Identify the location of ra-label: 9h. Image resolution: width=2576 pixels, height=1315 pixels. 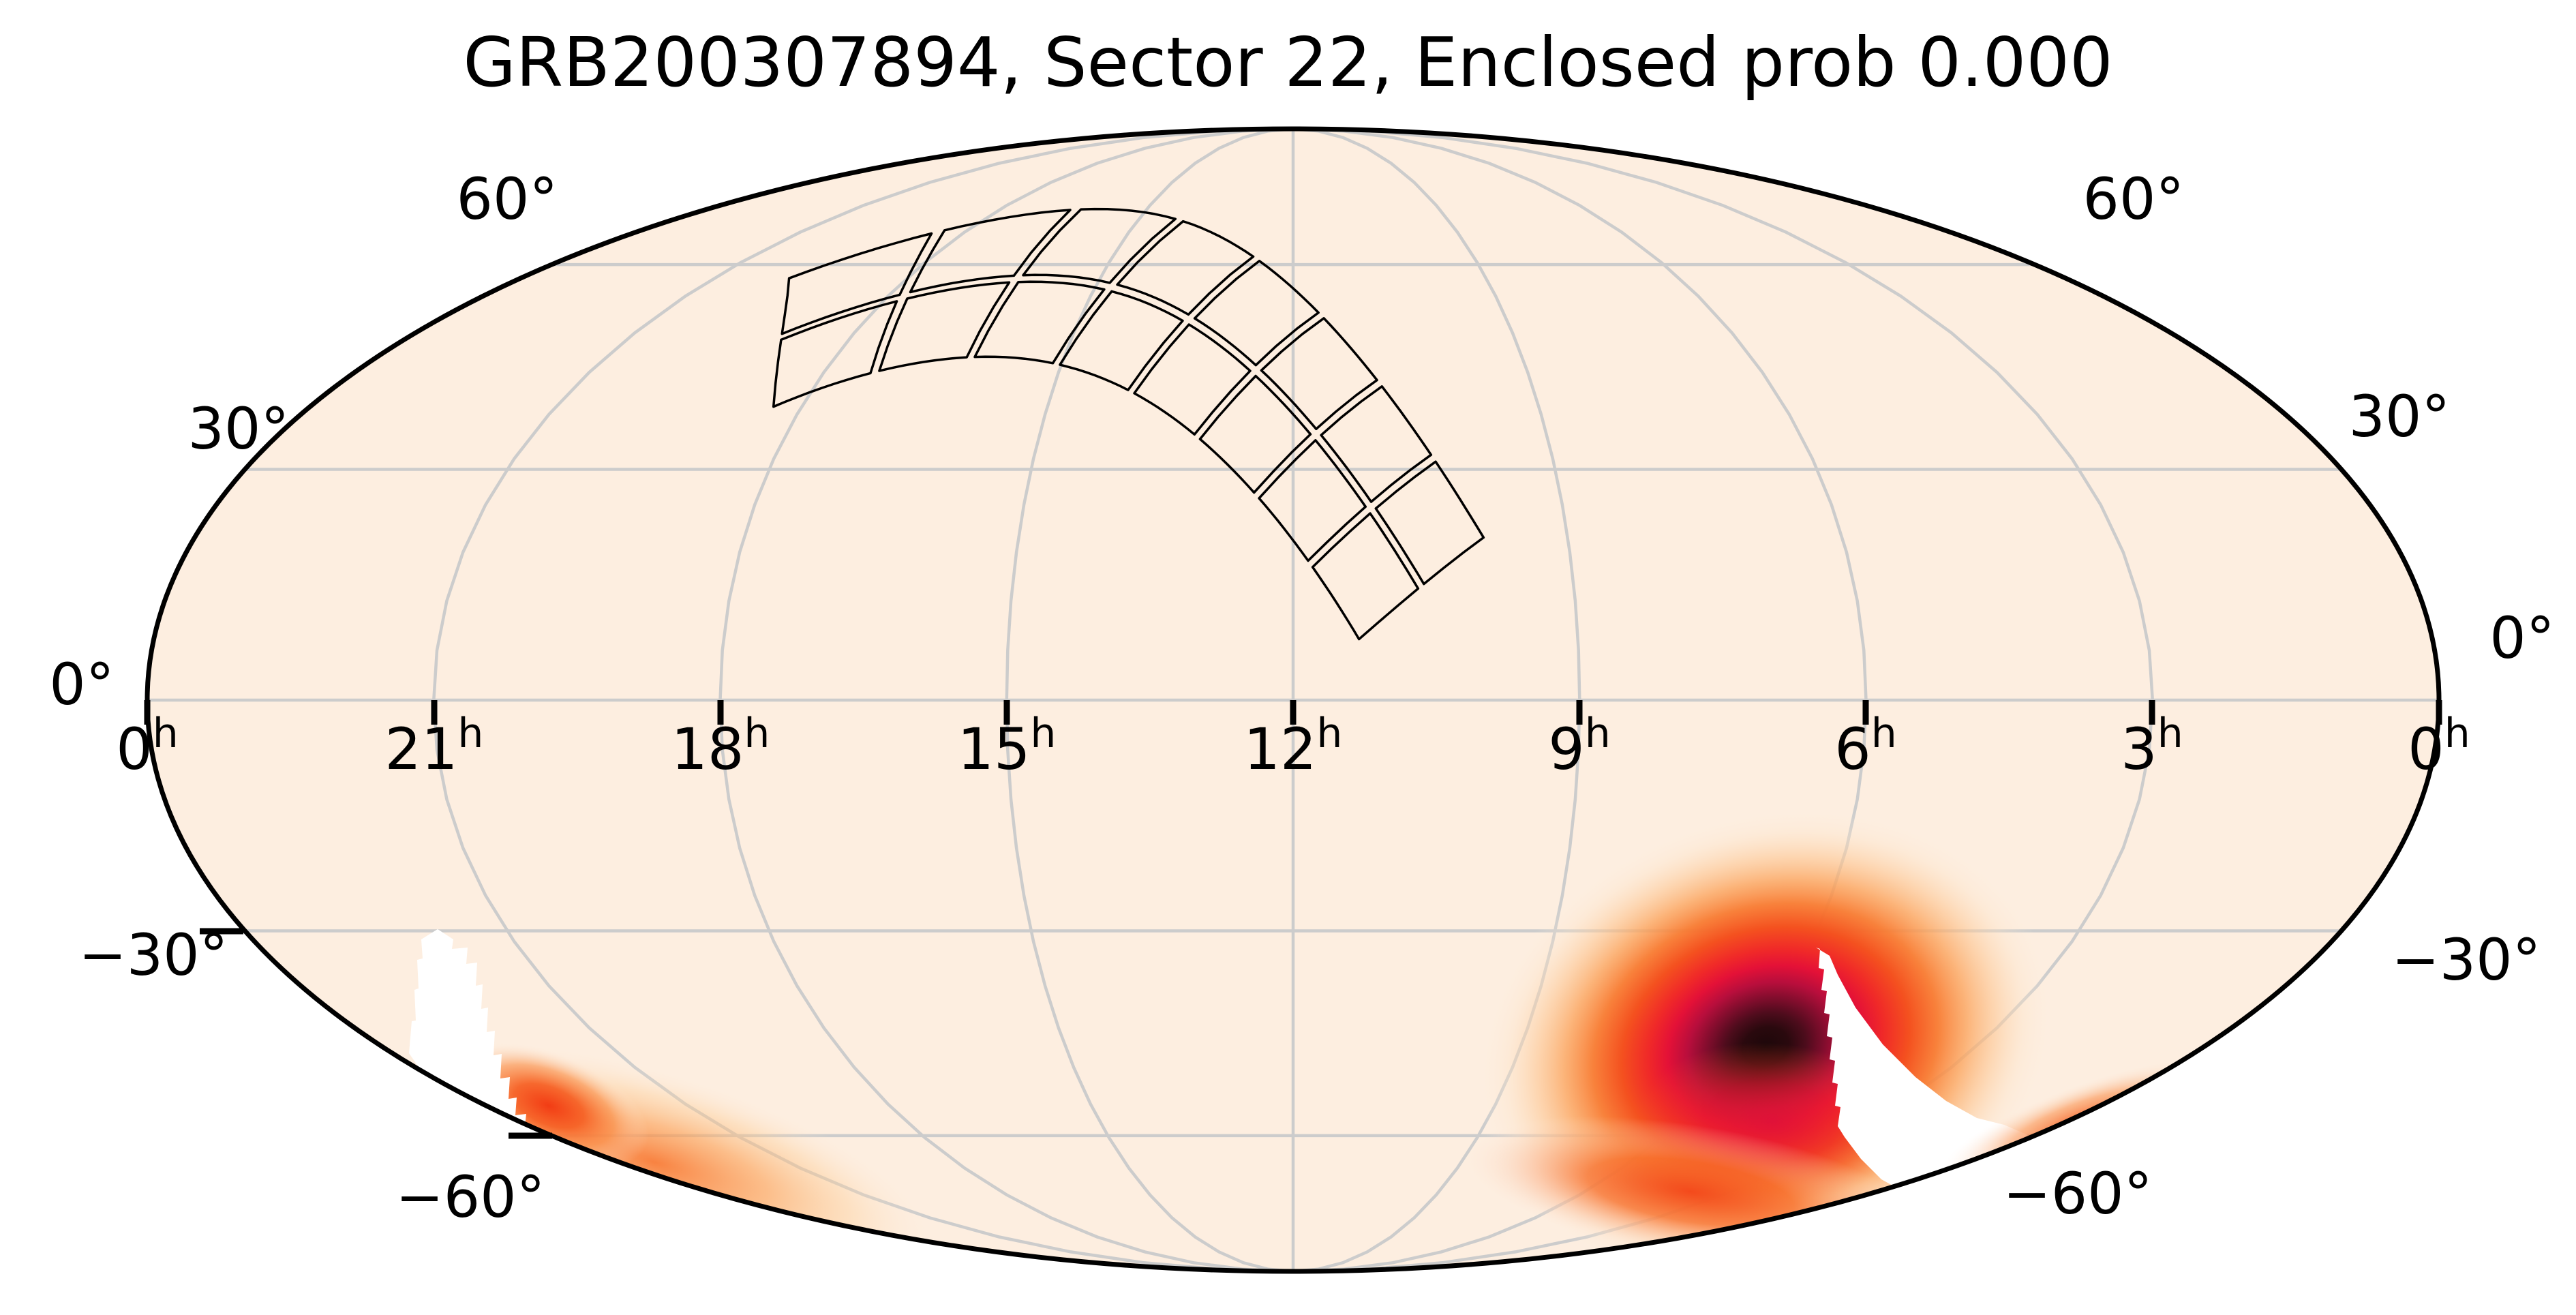
(1579, 746).